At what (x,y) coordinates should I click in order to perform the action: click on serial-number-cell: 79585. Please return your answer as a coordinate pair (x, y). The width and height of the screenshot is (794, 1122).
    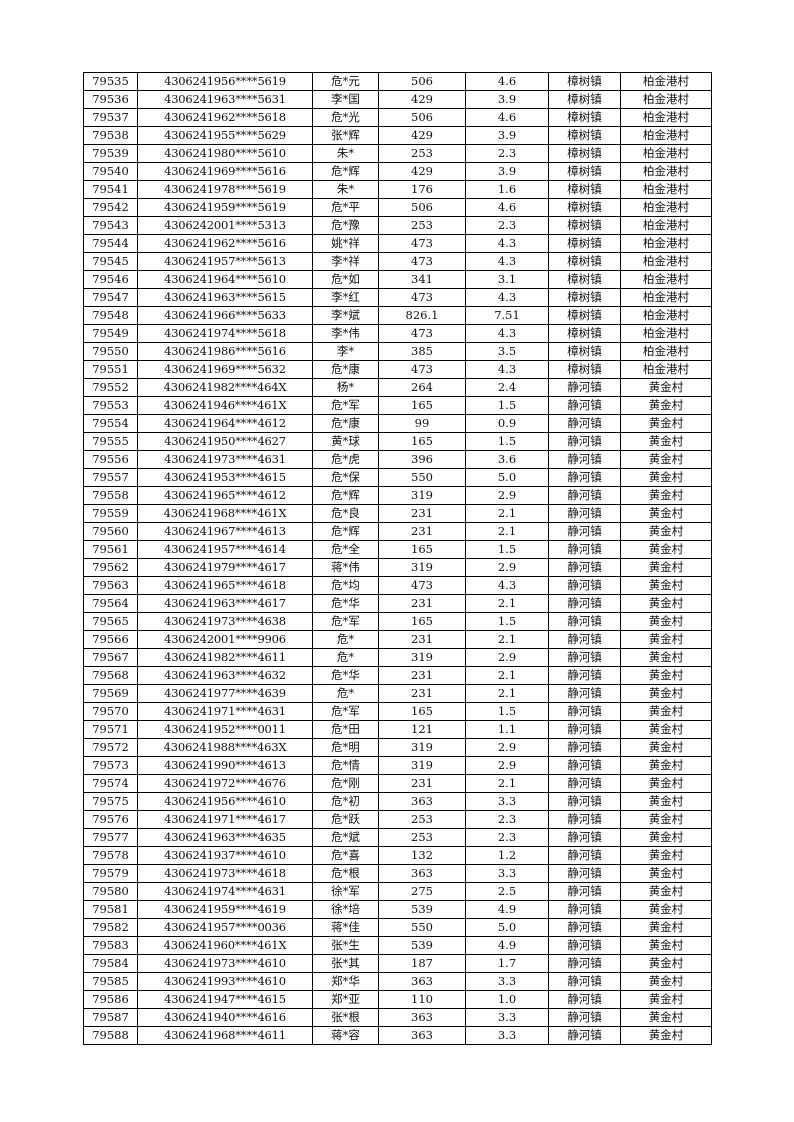
    Looking at the image, I should click on (110, 981).